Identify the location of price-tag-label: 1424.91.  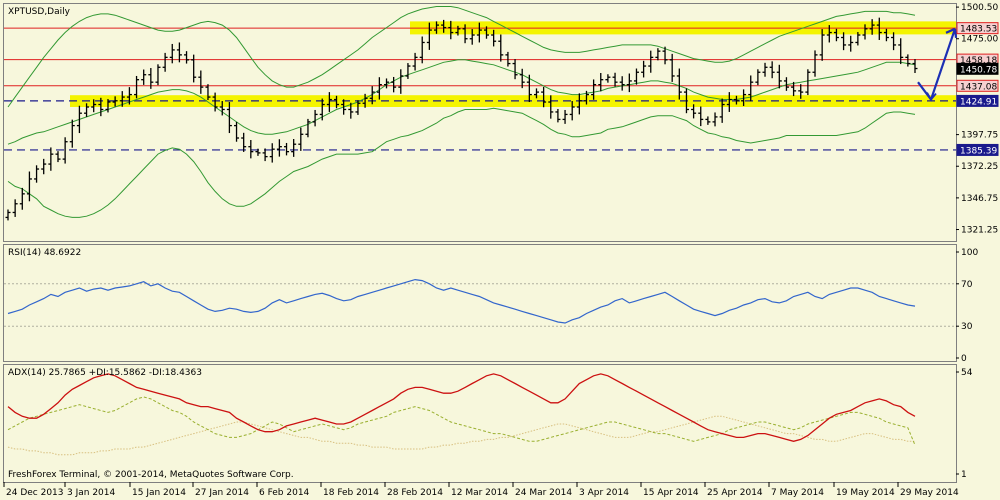
(978, 102).